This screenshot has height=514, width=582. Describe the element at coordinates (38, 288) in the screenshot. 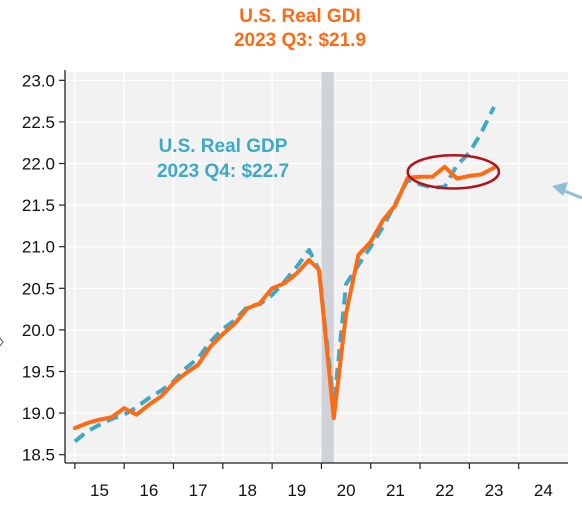

I see `y-tick-label: 20.5` at that location.